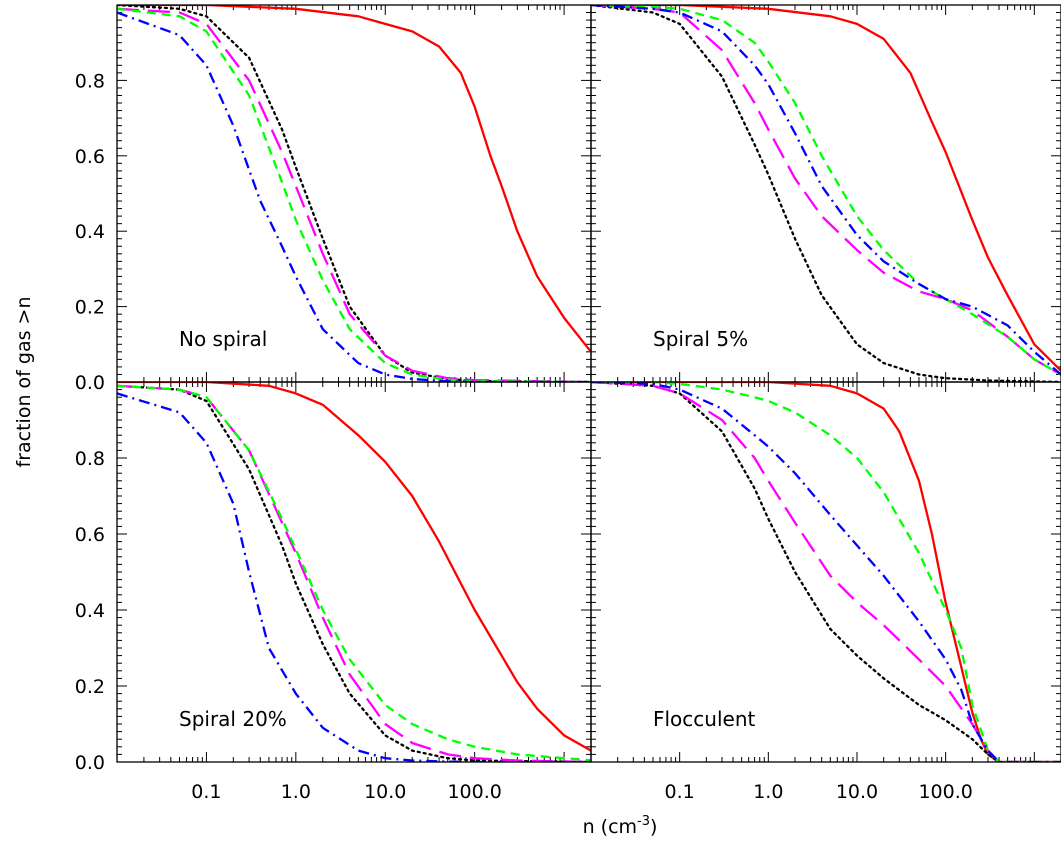 This screenshot has width=1061, height=849. Describe the element at coordinates (700, 339) in the screenshot. I see `panel-label: Spiral 5%` at that location.